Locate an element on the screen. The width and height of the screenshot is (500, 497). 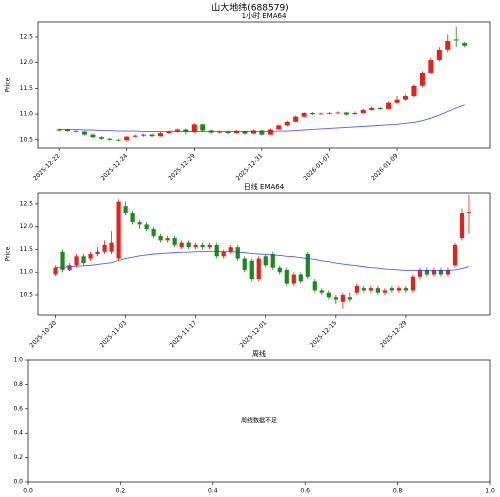
x-tick-label: 2026-01-07 is located at coordinates (317, 167).